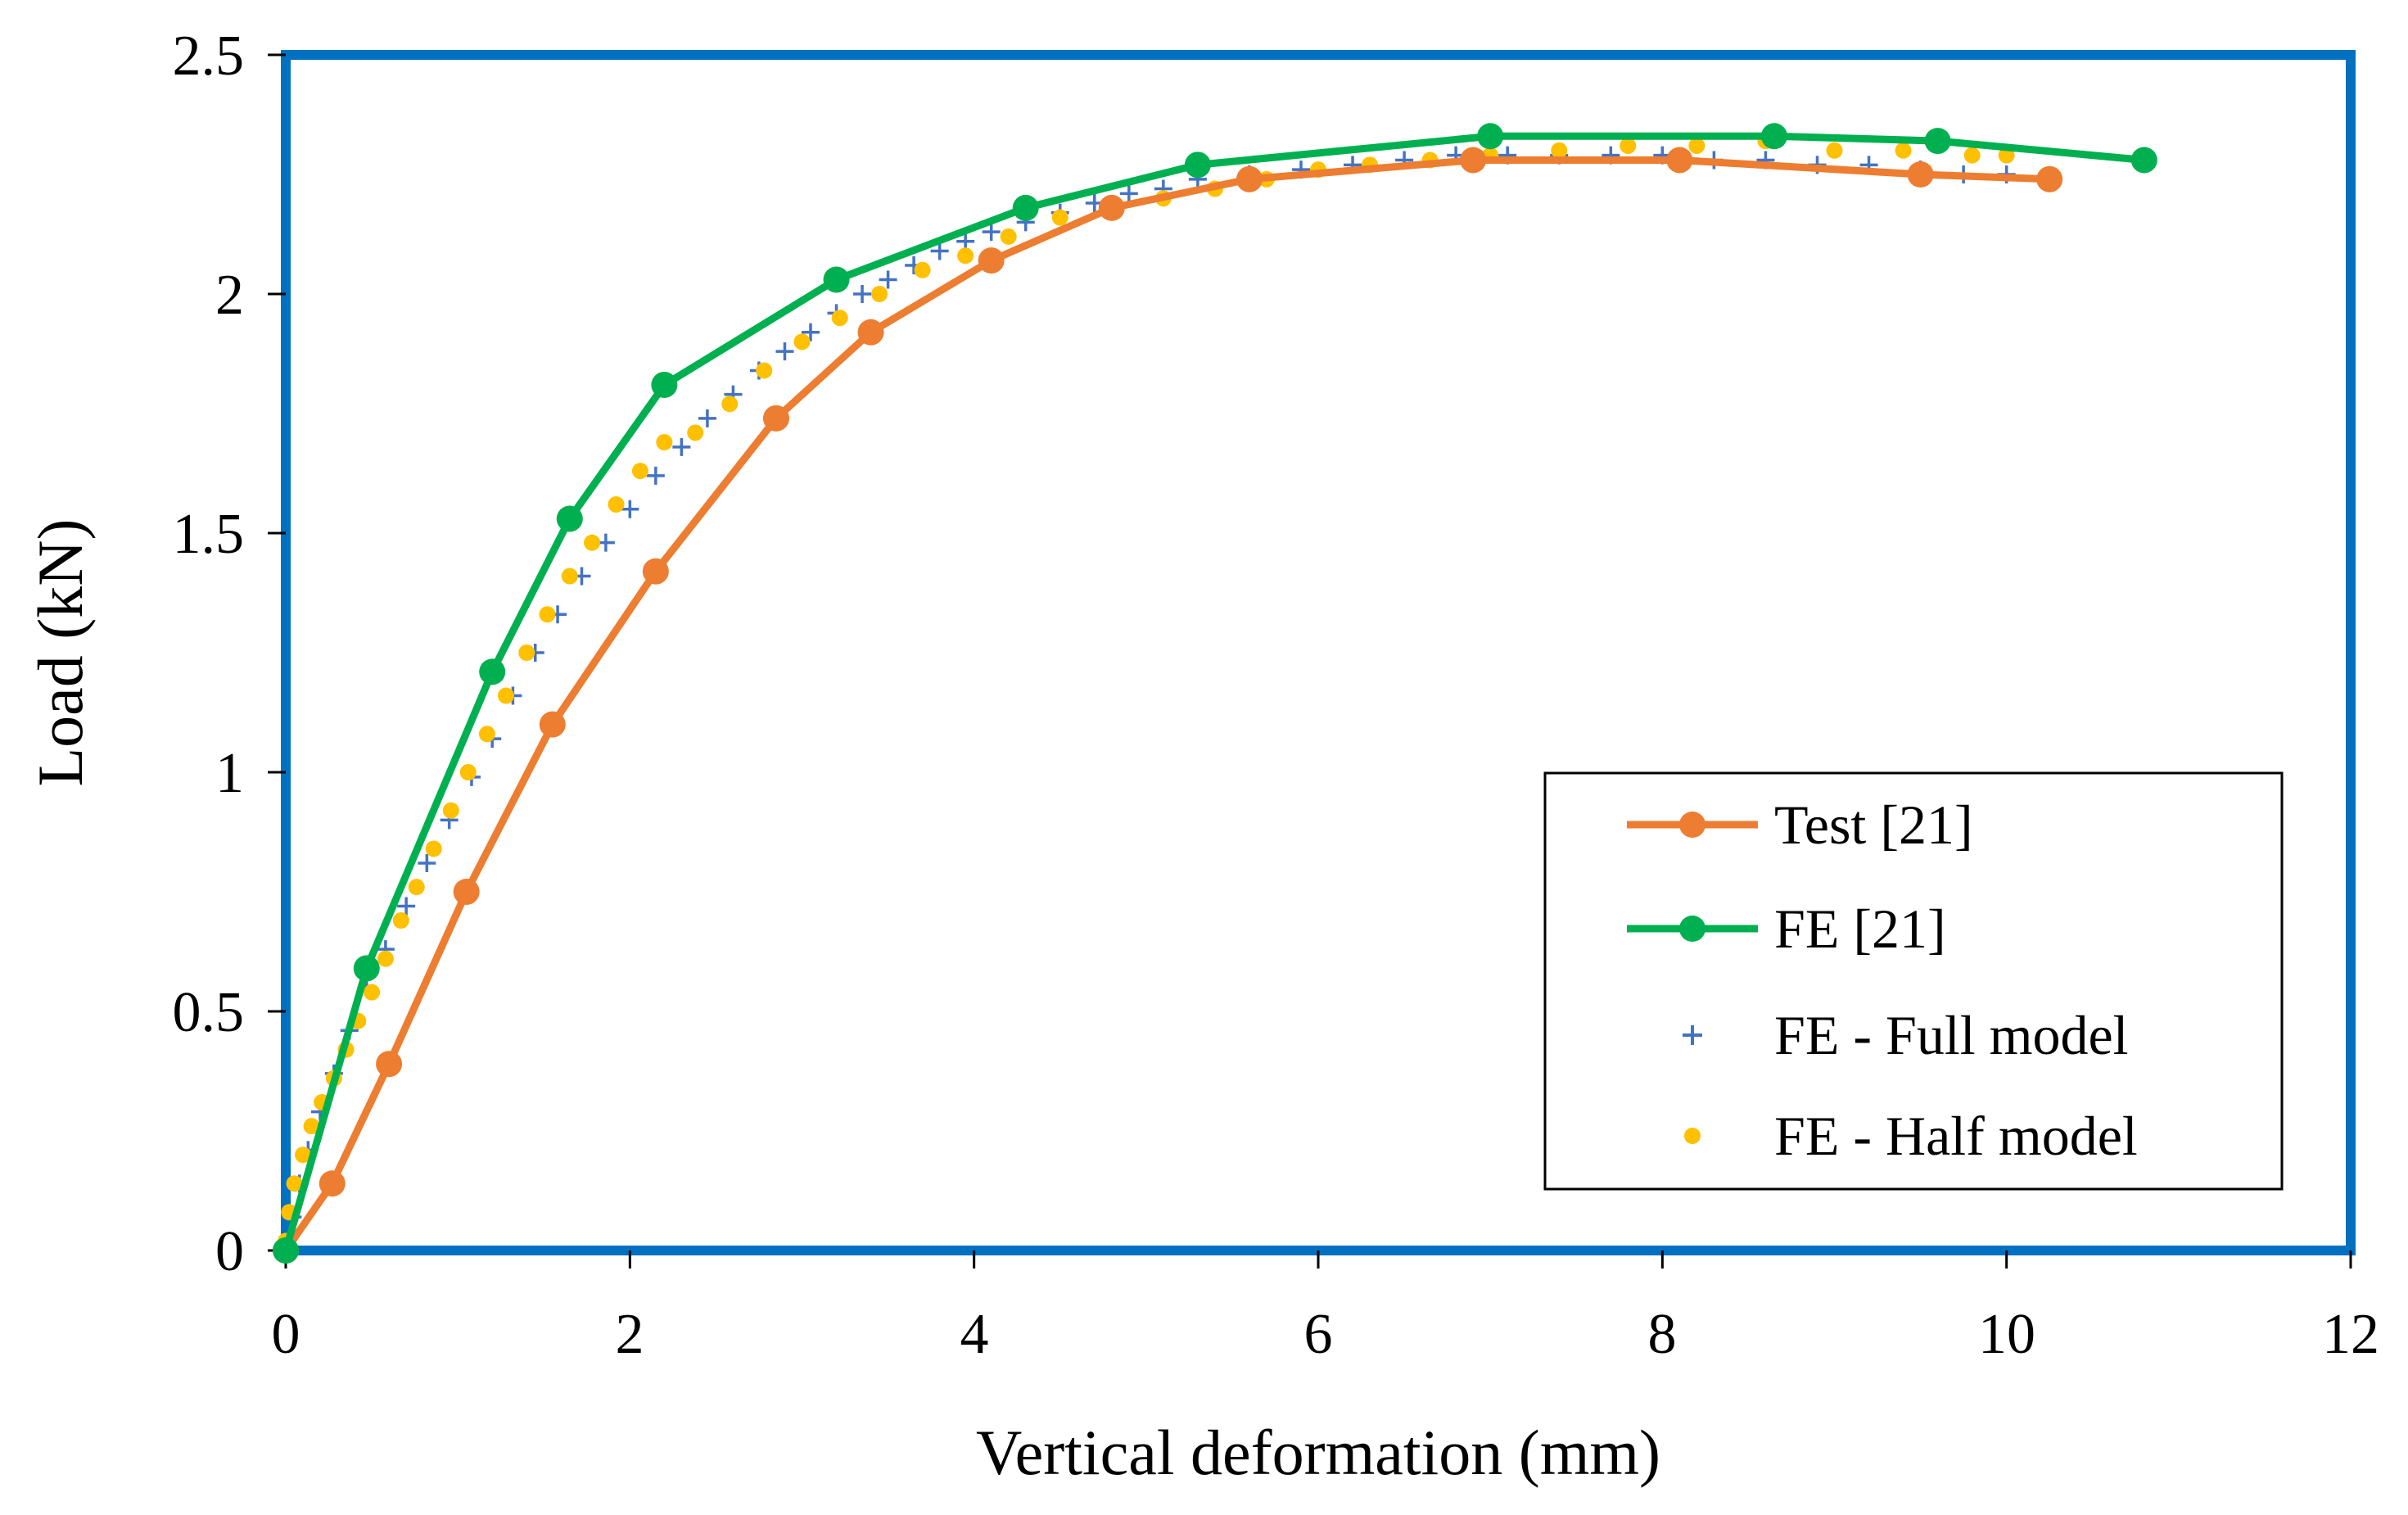  What do you see at coordinates (209, 56) in the screenshot?
I see `y-tick-label: 2.5` at bounding box center [209, 56].